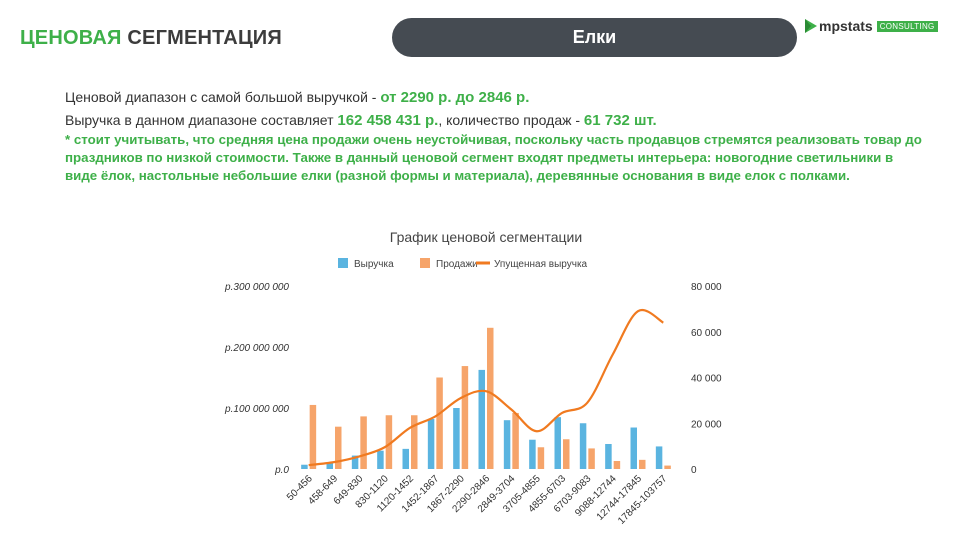 The height and width of the screenshot is (540, 960). Describe the element at coordinates (620, 120) in the screenshot. I see `sales-value: 61 732 шт.` at that location.